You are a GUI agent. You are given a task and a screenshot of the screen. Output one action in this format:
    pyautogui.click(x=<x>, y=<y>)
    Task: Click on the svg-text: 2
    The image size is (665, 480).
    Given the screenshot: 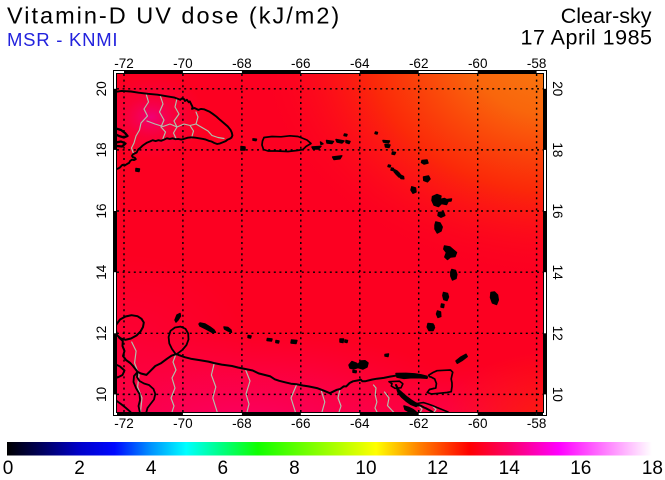 What is the action you would take?
    pyautogui.click(x=79, y=468)
    